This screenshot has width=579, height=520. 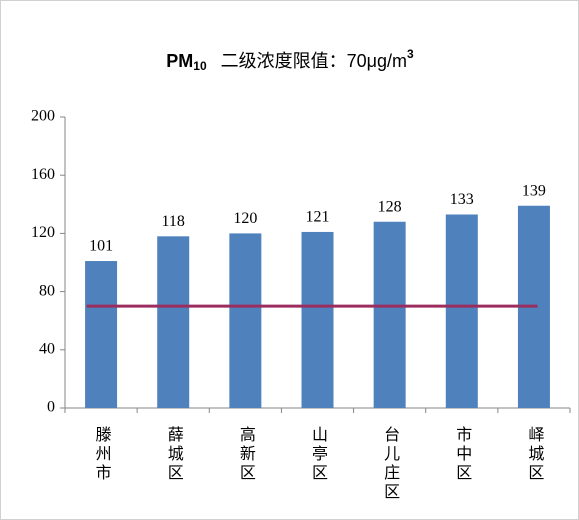 I want to click on chart-title: PM10 二级浓度限值：70μg/m3, so click(x=290, y=60).